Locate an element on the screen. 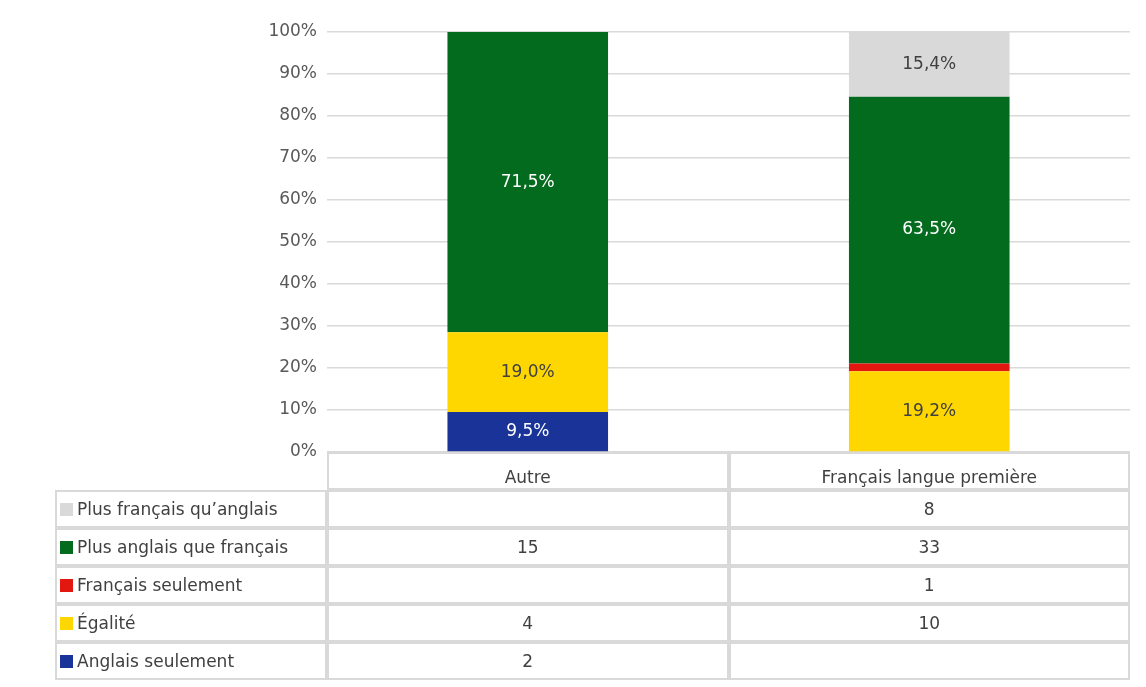  text: 4 is located at coordinates (528, 623).